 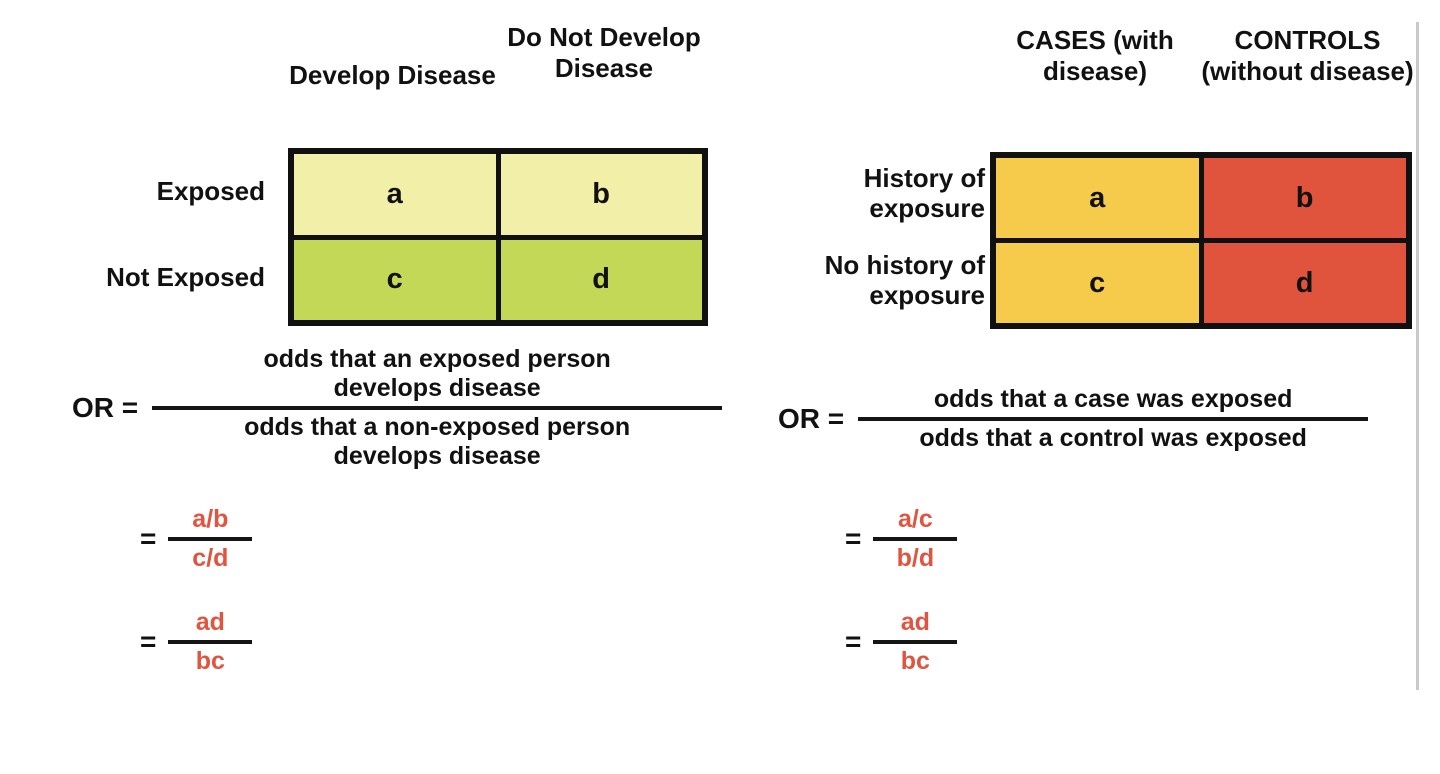 I want to click on cohort-step-2-bar, so click(x=210, y=642).